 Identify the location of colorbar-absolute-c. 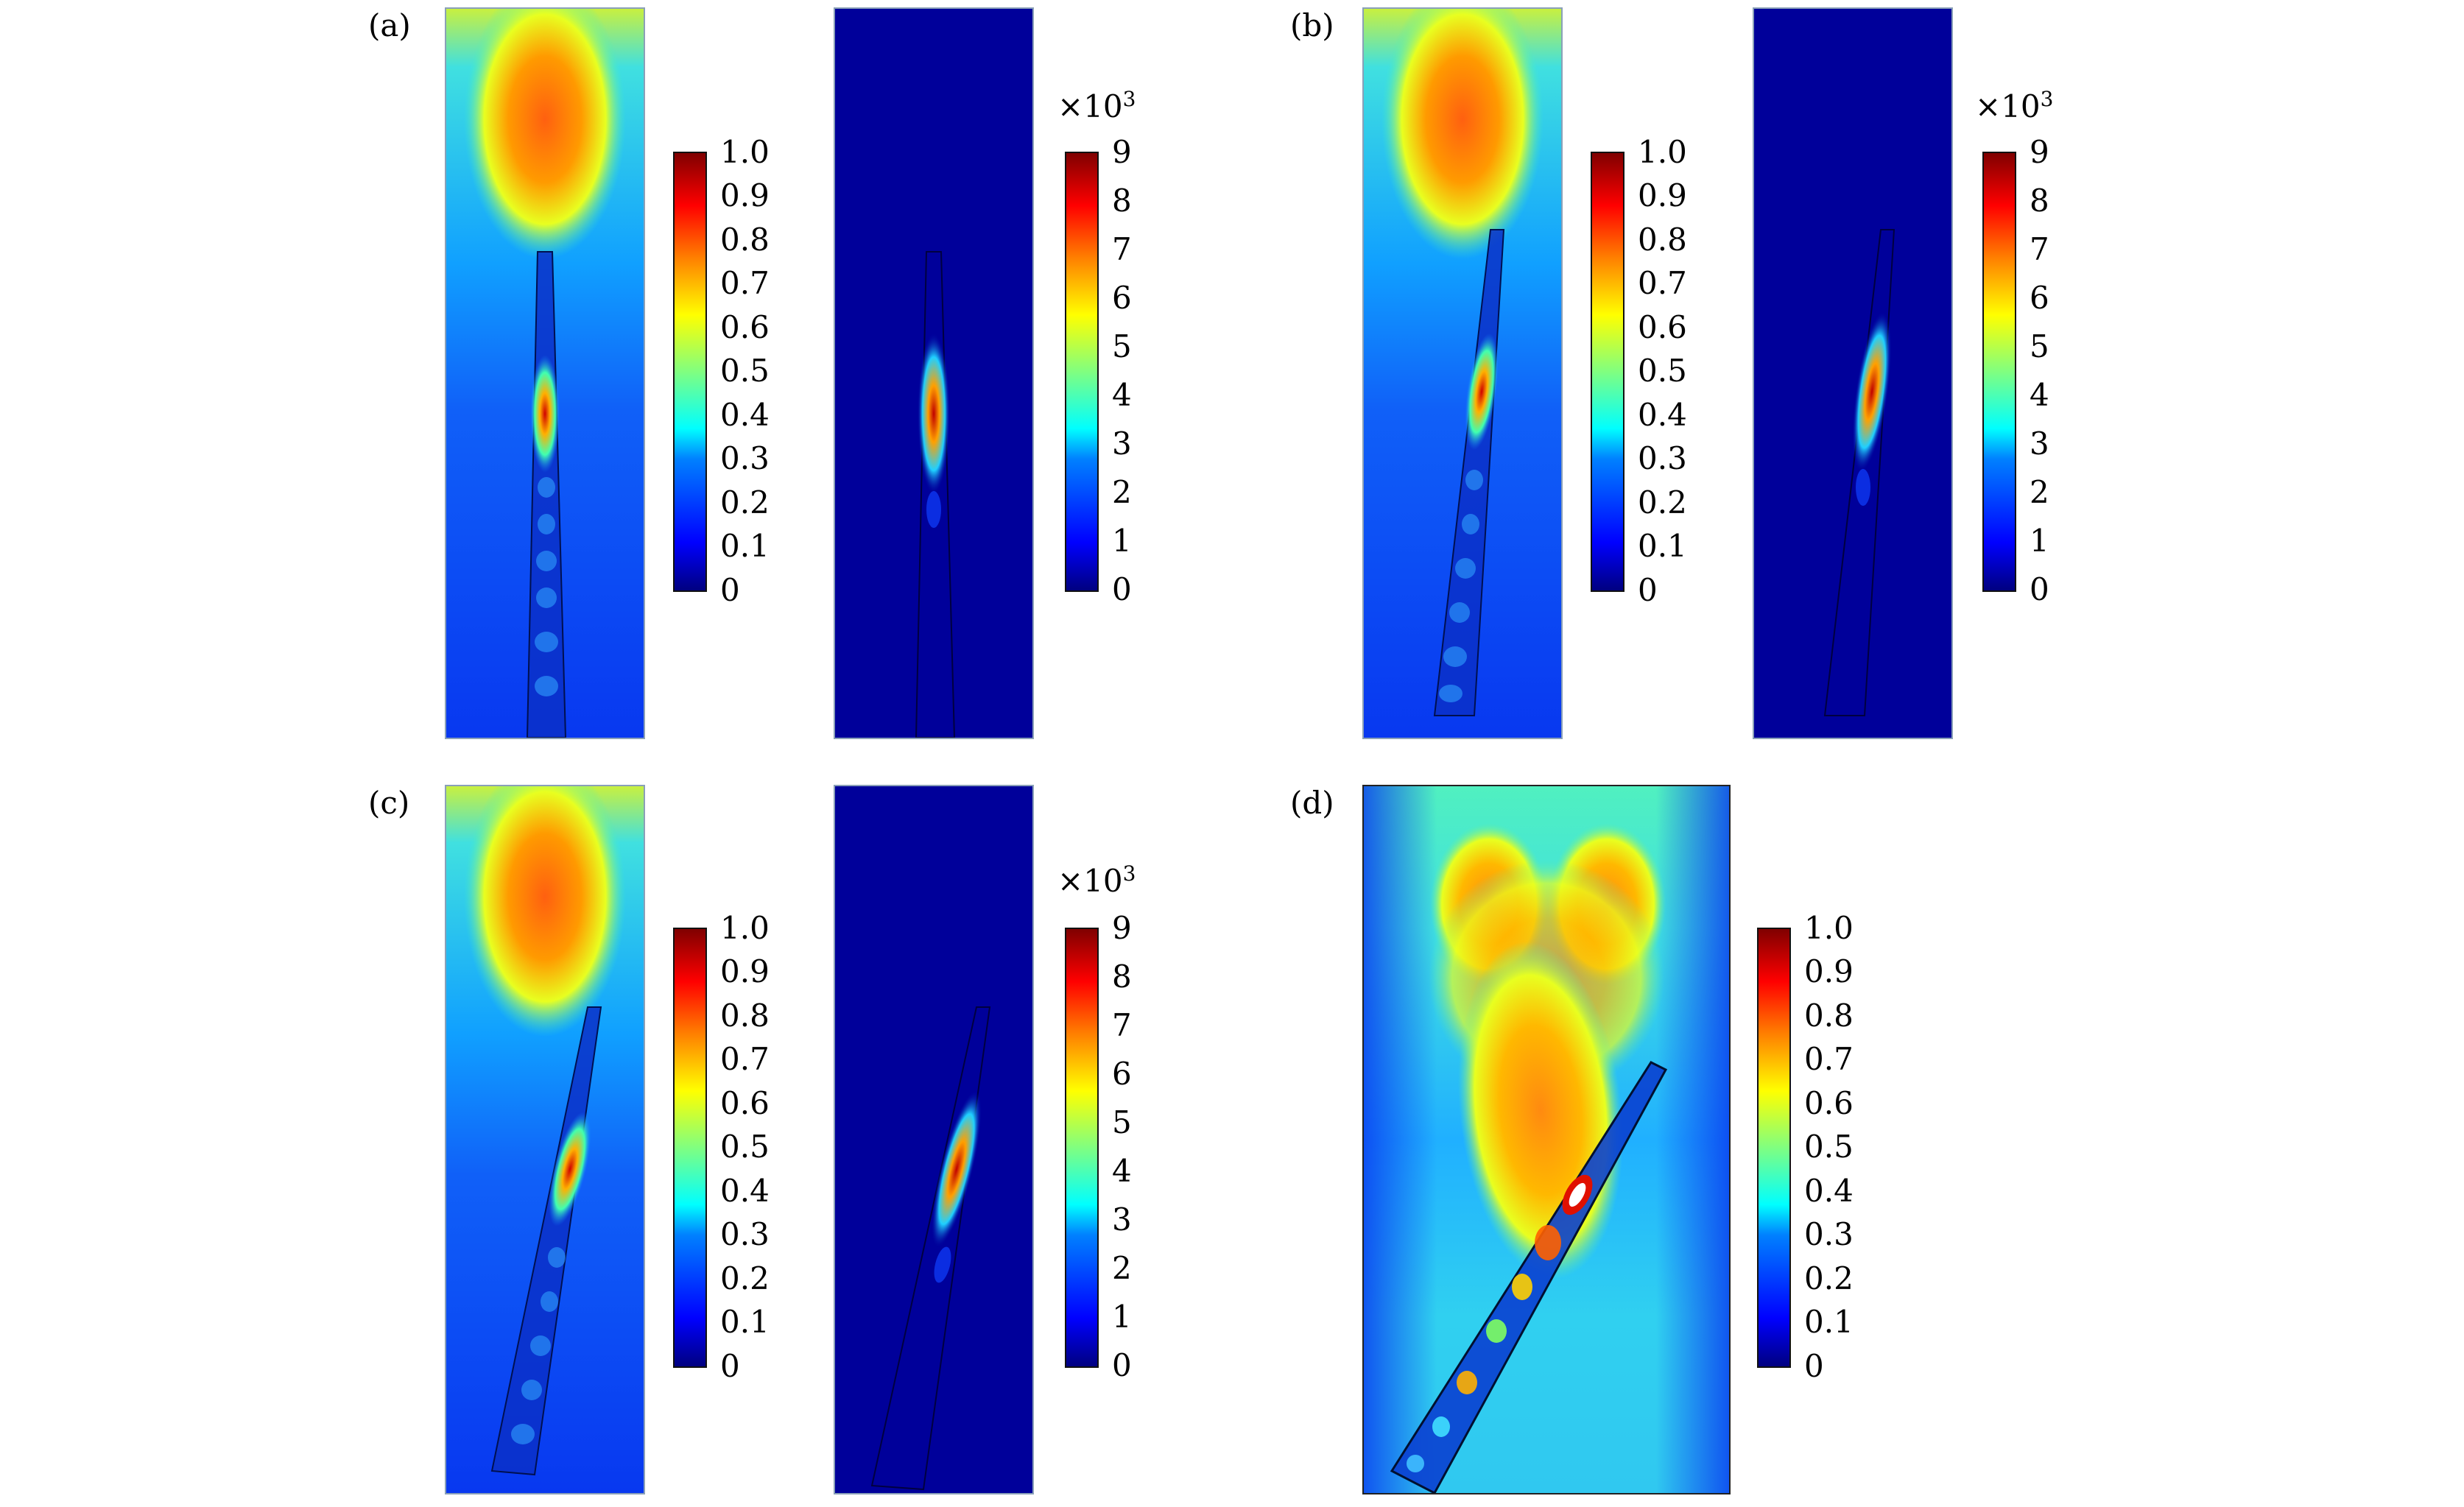
(1082, 1148).